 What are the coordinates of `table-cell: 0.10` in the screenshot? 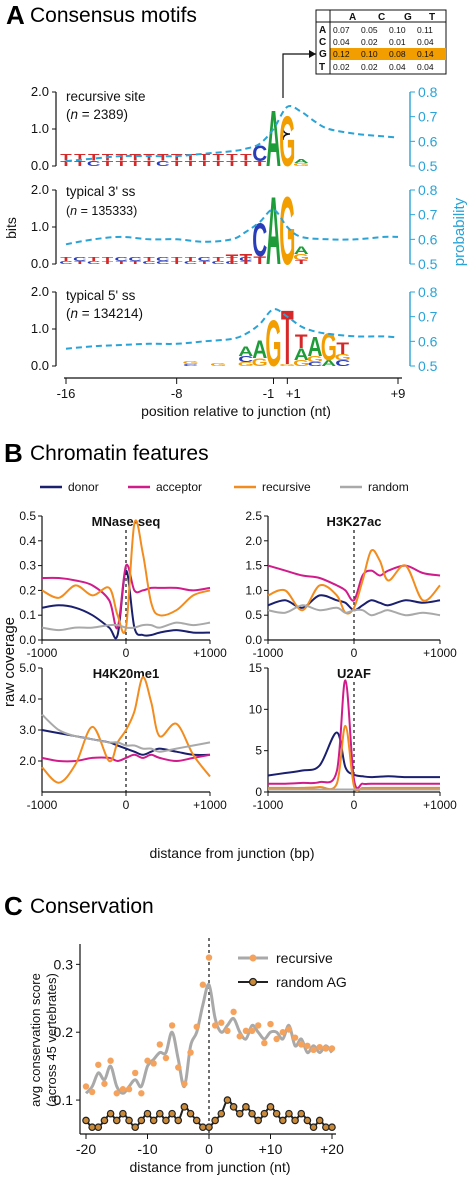 It's located at (369, 54).